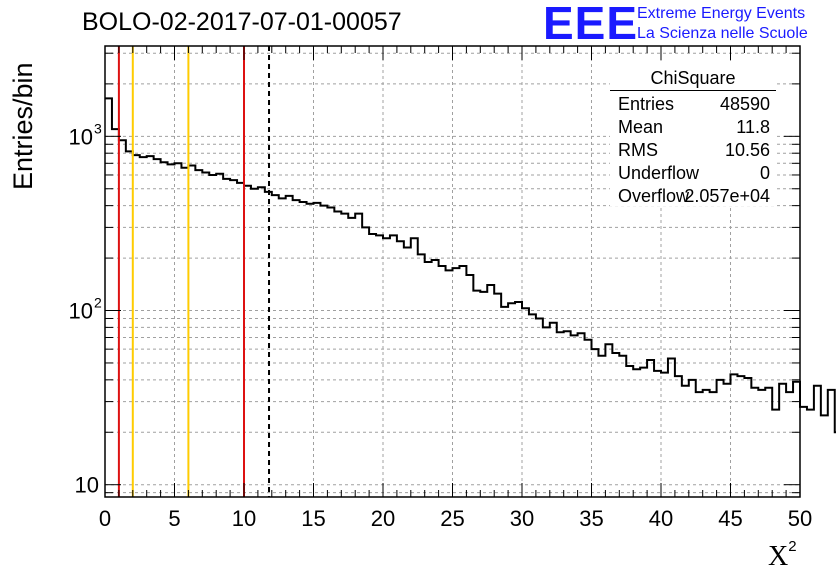  Describe the element at coordinates (646, 104) in the screenshot. I see `stats-key: Entries` at that location.